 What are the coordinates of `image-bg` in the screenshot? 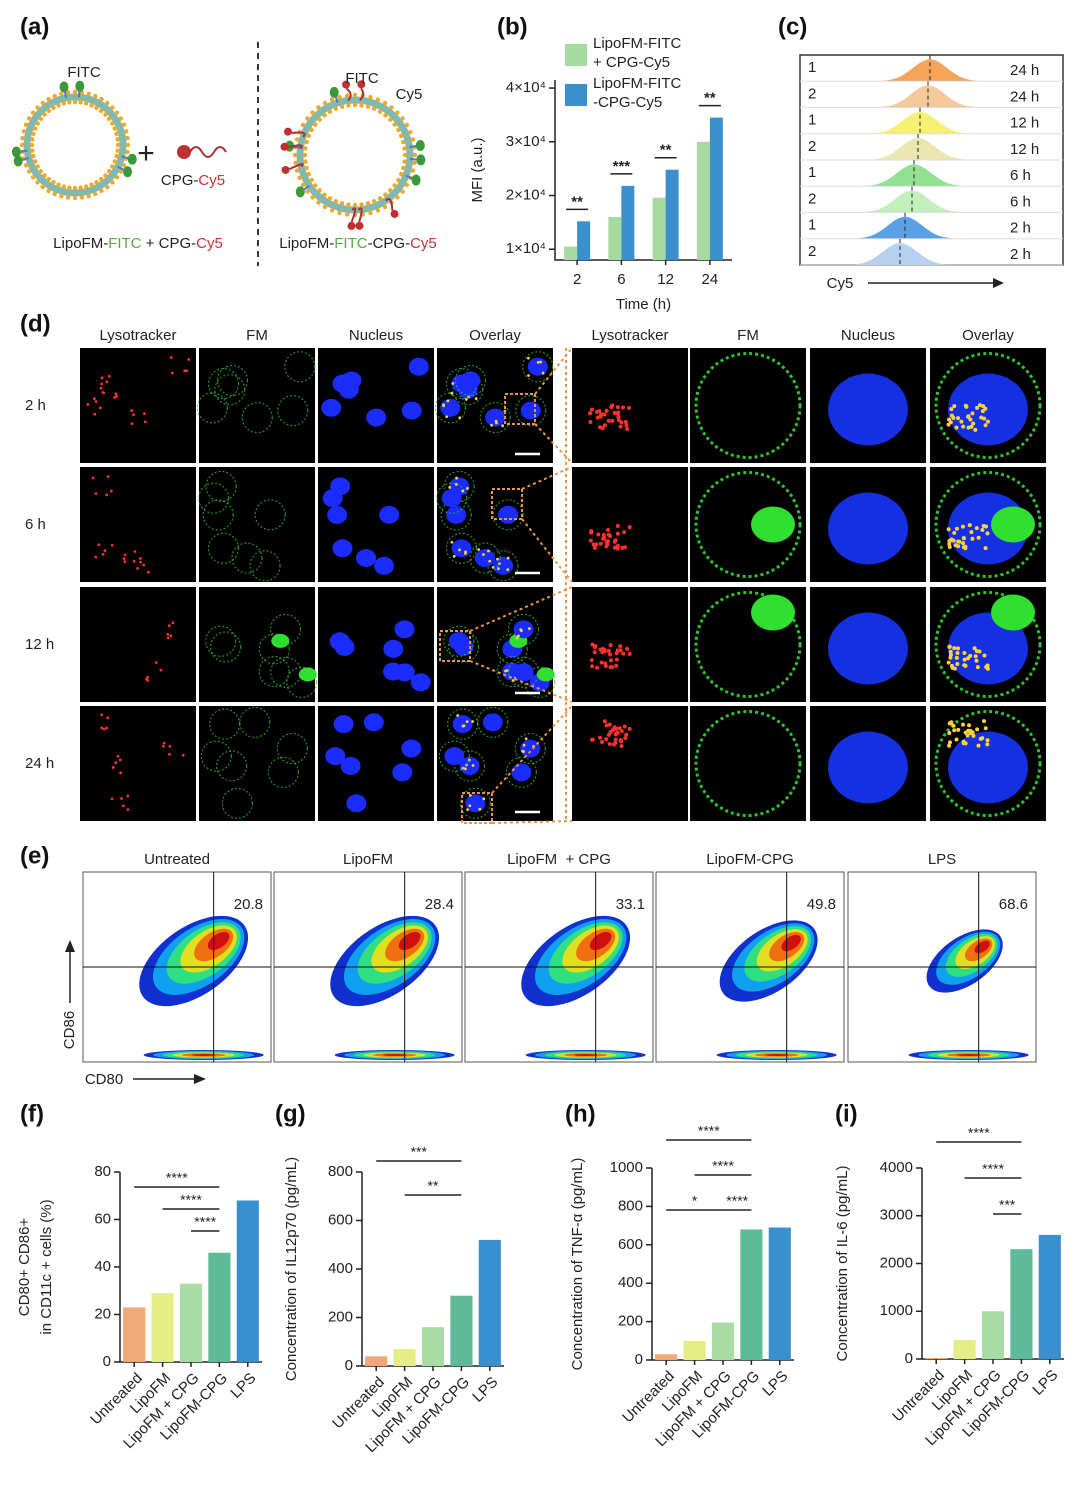 It's located at (748, 763).